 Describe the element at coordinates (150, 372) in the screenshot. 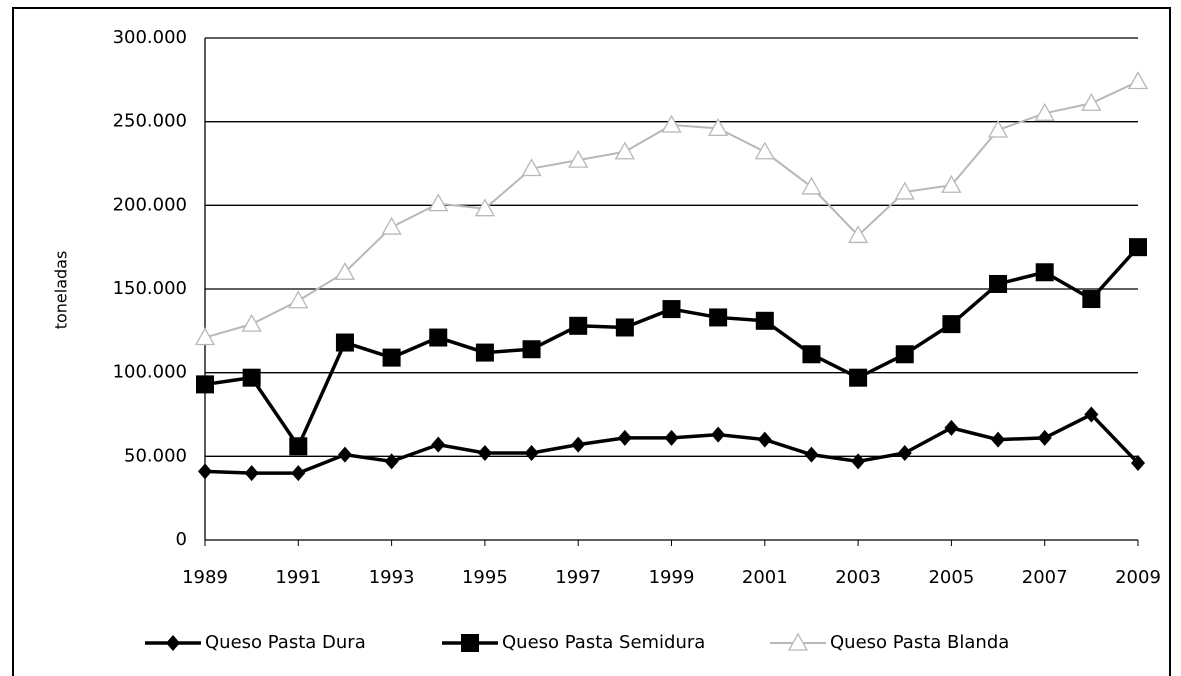

I see `y-tick-label: 100.000` at that location.